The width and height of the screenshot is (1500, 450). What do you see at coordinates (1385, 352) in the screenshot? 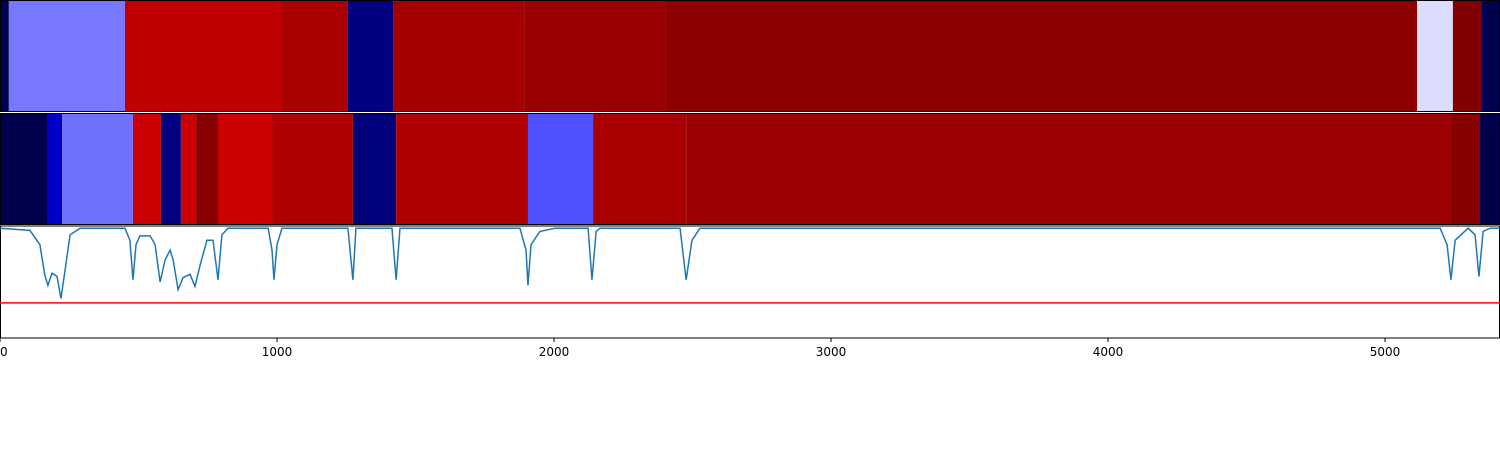
I see `x-tick-label: 5000` at bounding box center [1385, 352].